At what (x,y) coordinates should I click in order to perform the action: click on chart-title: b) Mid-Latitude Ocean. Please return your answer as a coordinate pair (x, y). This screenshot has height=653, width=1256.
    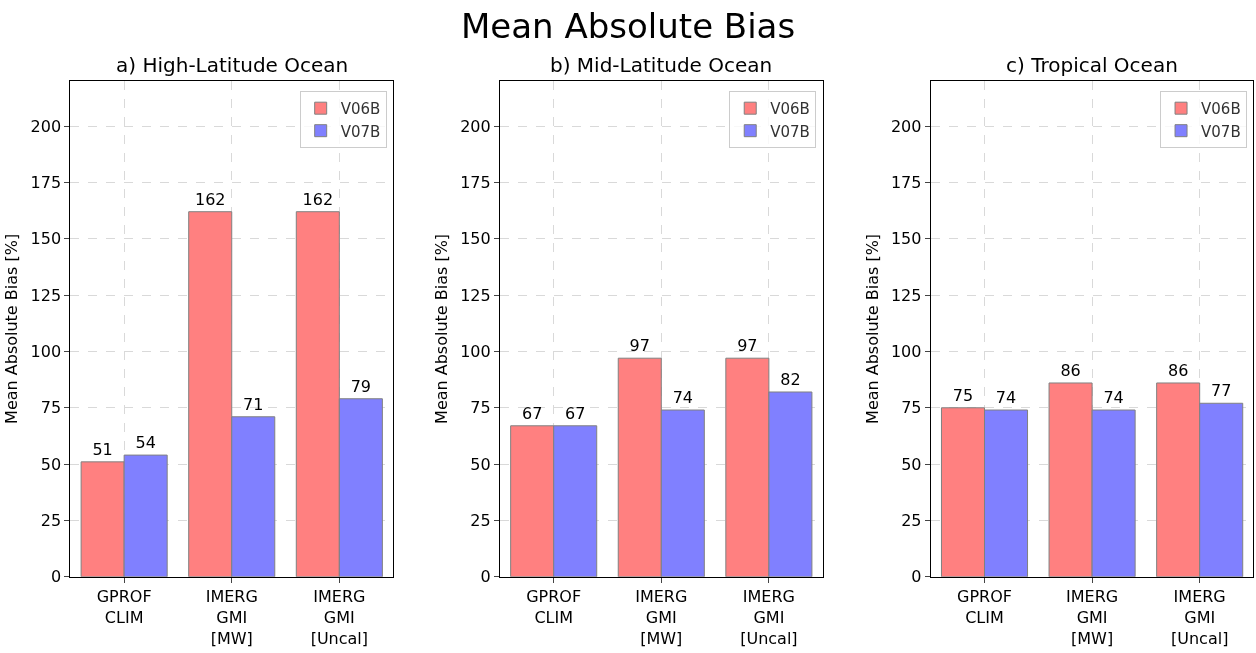
    Looking at the image, I should click on (661, 65).